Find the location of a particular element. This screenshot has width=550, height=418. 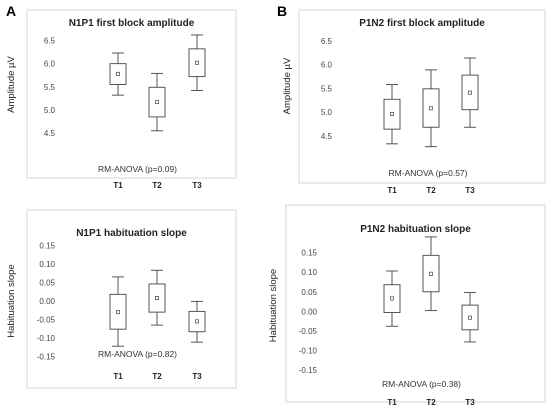

anova-annotation: RM-ANOVA (p=0.09) is located at coordinates (137, 169).